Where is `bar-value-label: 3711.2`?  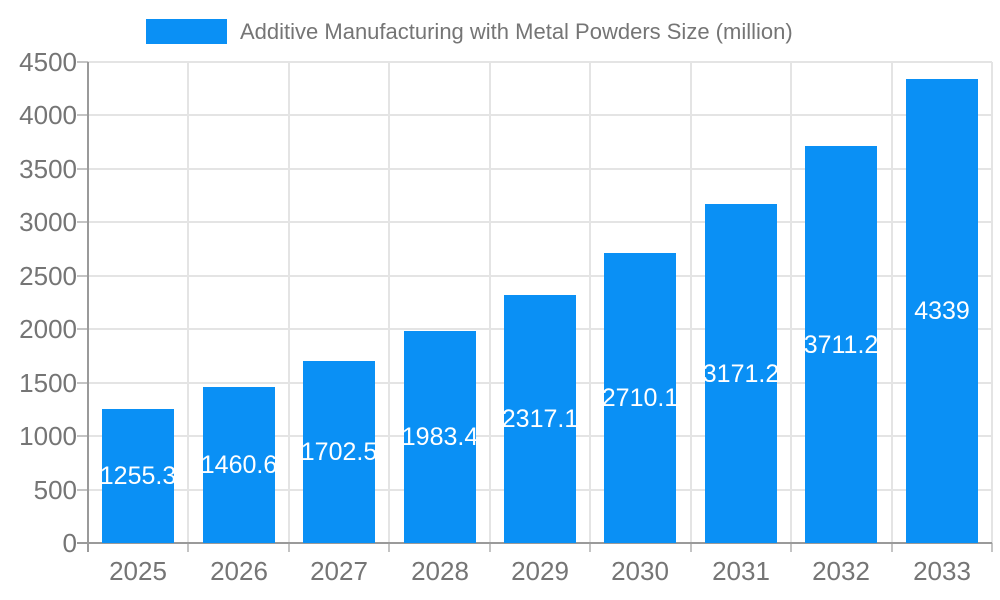 bar-value-label: 3711.2 is located at coordinates (841, 345).